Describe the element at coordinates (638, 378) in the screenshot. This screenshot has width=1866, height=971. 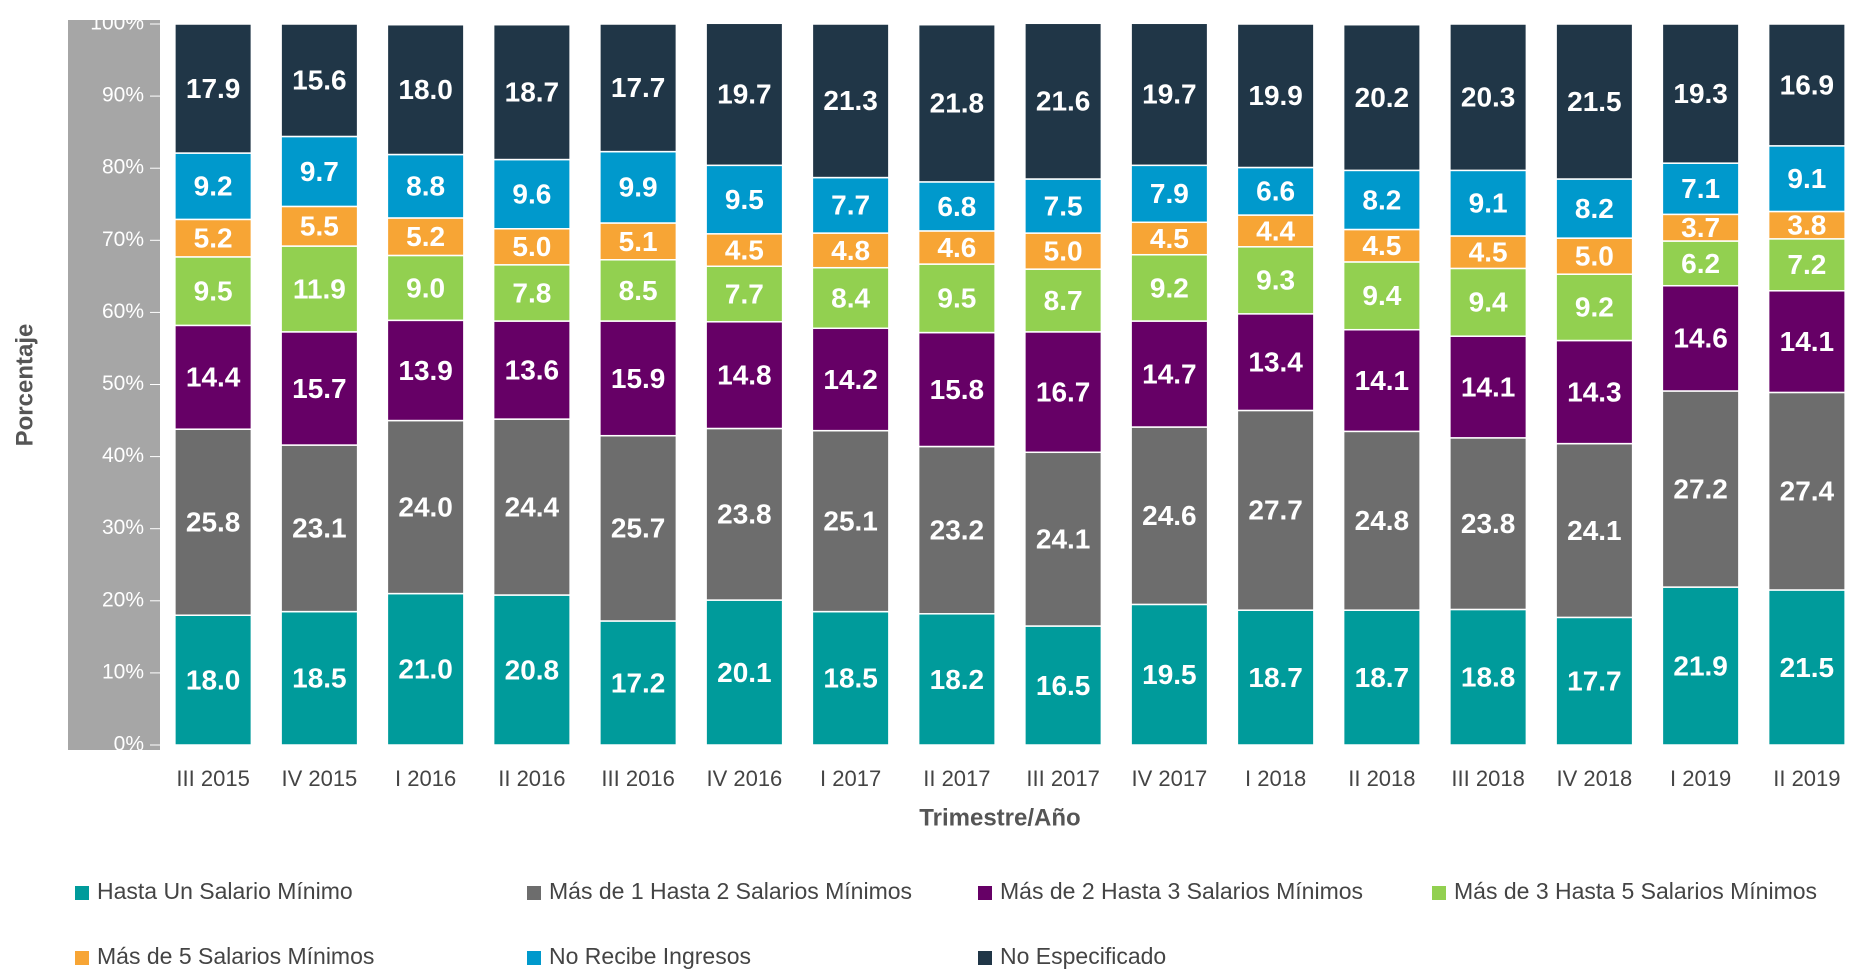
I see `data-label: 15.9` at that location.